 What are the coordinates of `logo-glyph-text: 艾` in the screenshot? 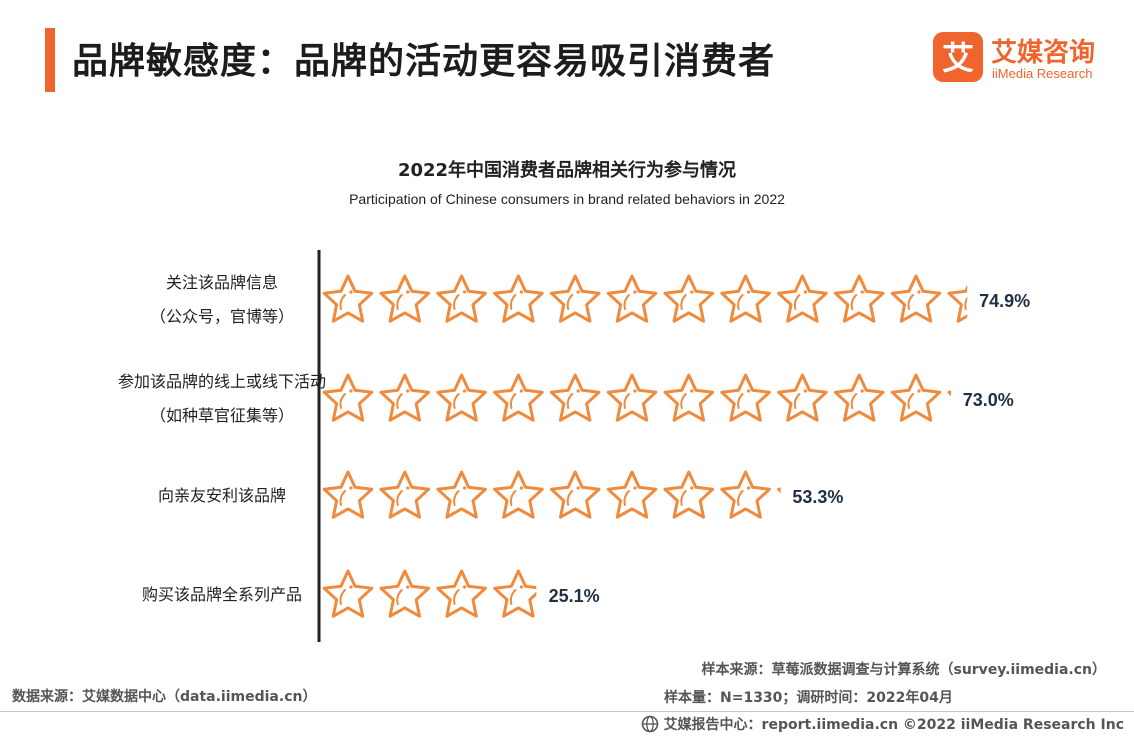 It's located at (958, 58).